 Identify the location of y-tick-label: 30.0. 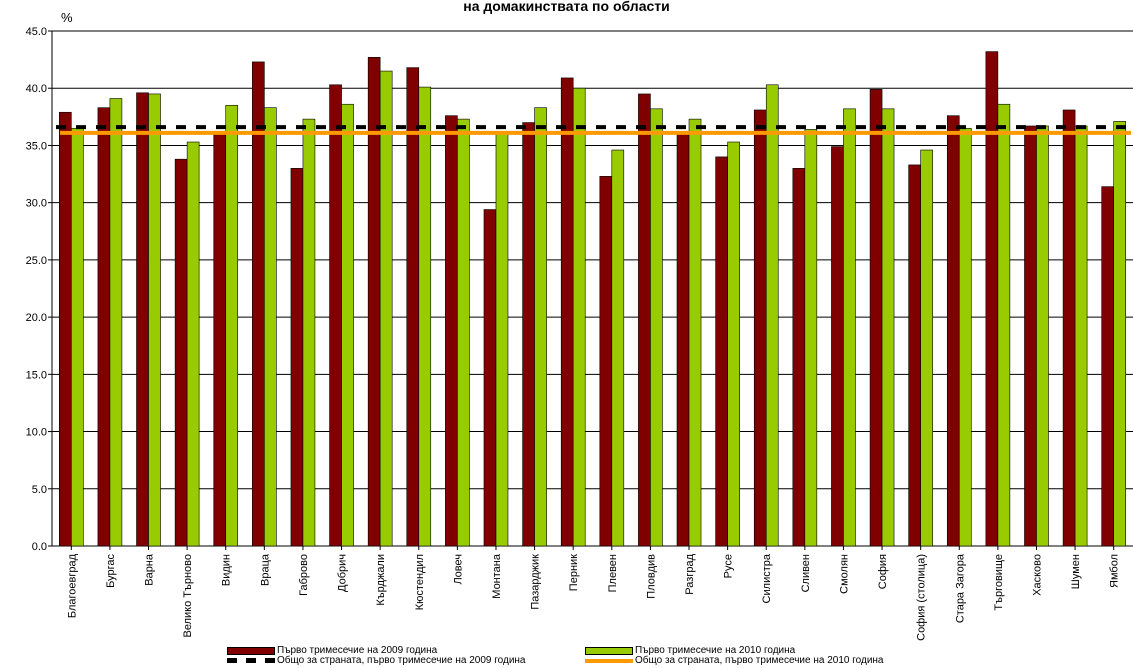
(36, 204).